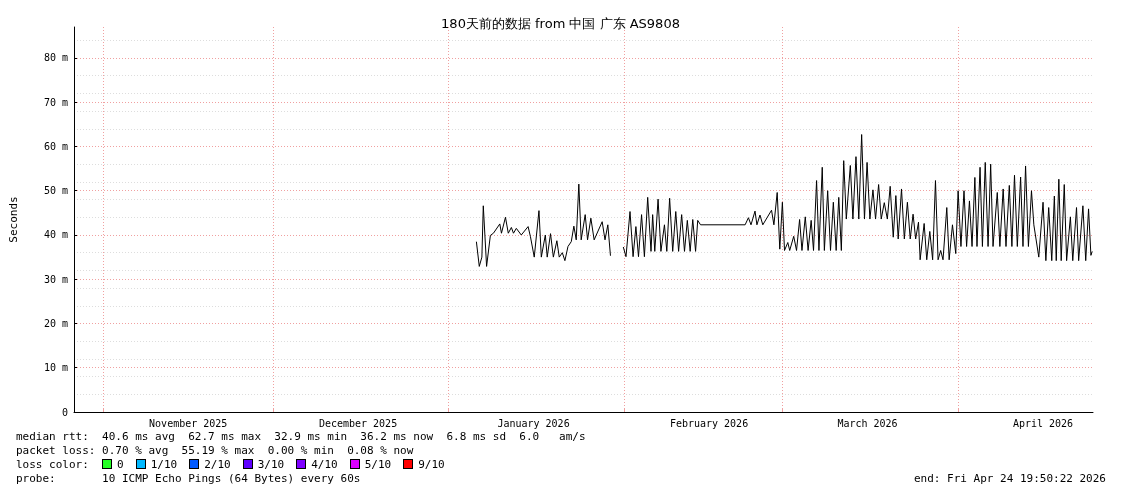 The image size is (1121, 494). Describe the element at coordinates (188, 478) in the screenshot. I see `text: probe: 10 ICMP Echo Pings (64 Bytes) every 60s` at that location.